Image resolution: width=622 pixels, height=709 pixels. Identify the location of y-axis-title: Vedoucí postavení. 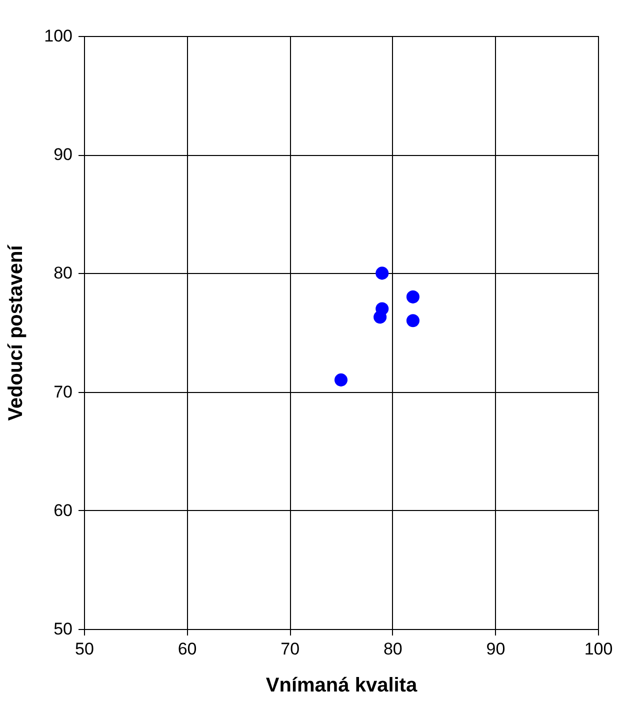
(16, 332).